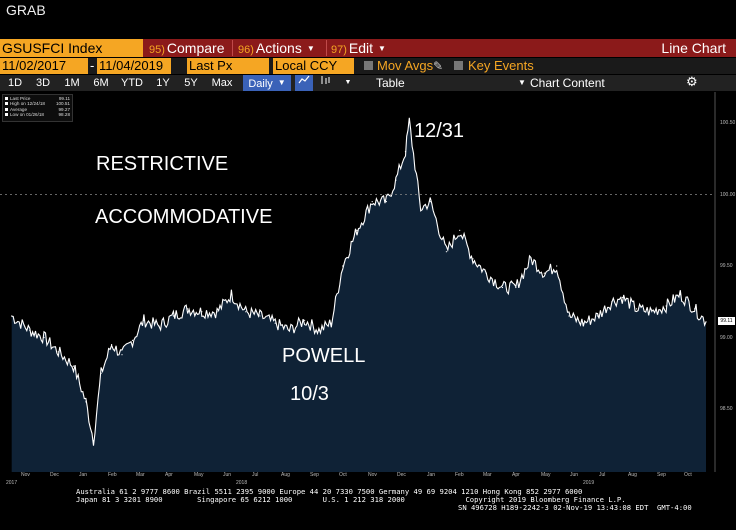 The image size is (736, 530). Describe the element at coordinates (661, 475) in the screenshot. I see `x-tick-label: Sep` at that location.